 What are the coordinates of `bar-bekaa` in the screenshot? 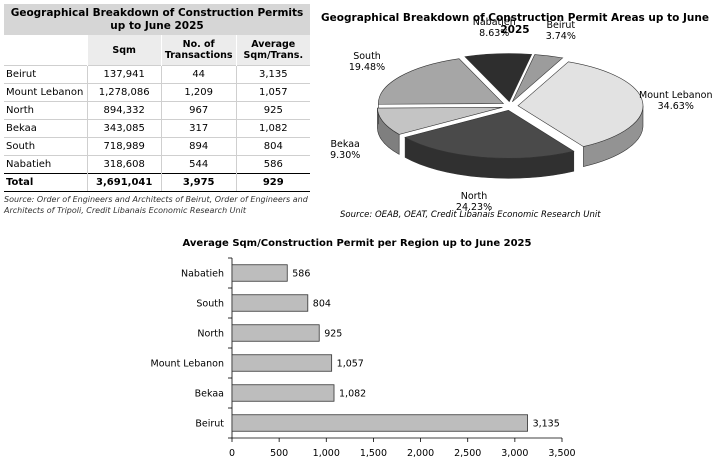 It's located at (283, 393).